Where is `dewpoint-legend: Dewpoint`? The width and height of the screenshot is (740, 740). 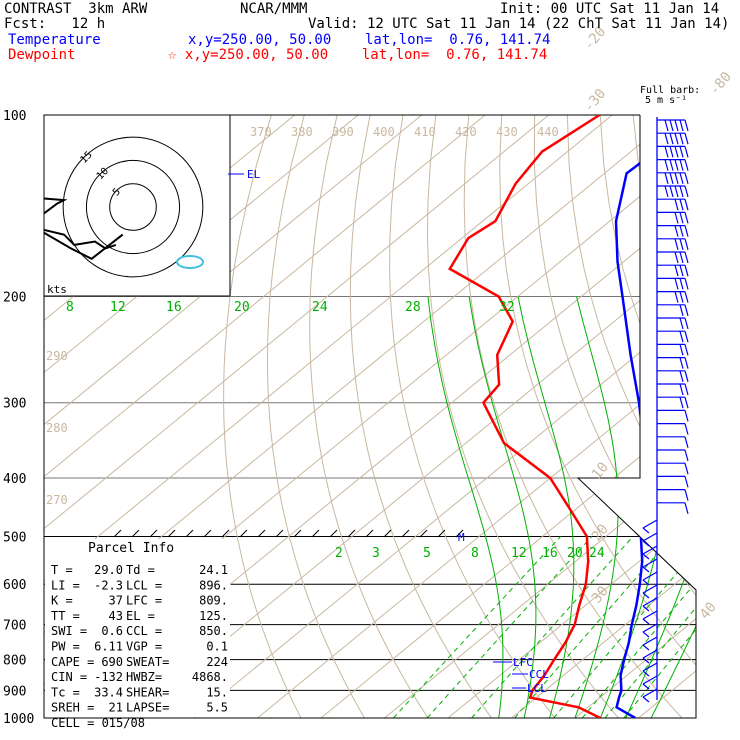
dewpoint-legend: Dewpoint is located at coordinates (42, 55).